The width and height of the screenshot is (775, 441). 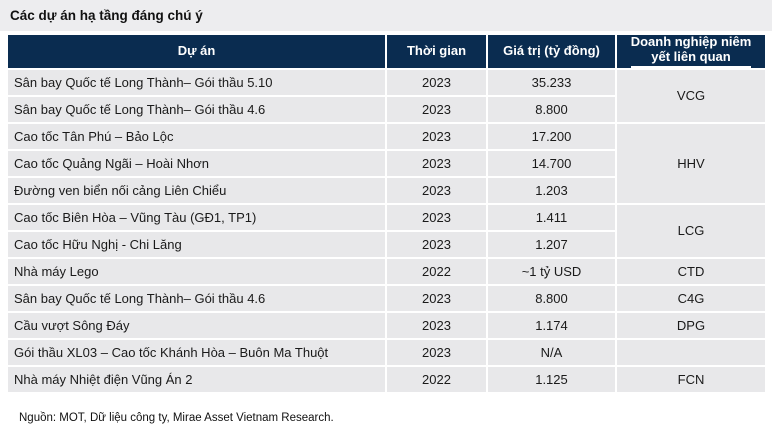 I want to click on ticker-cell: FCN, so click(x=691, y=379).